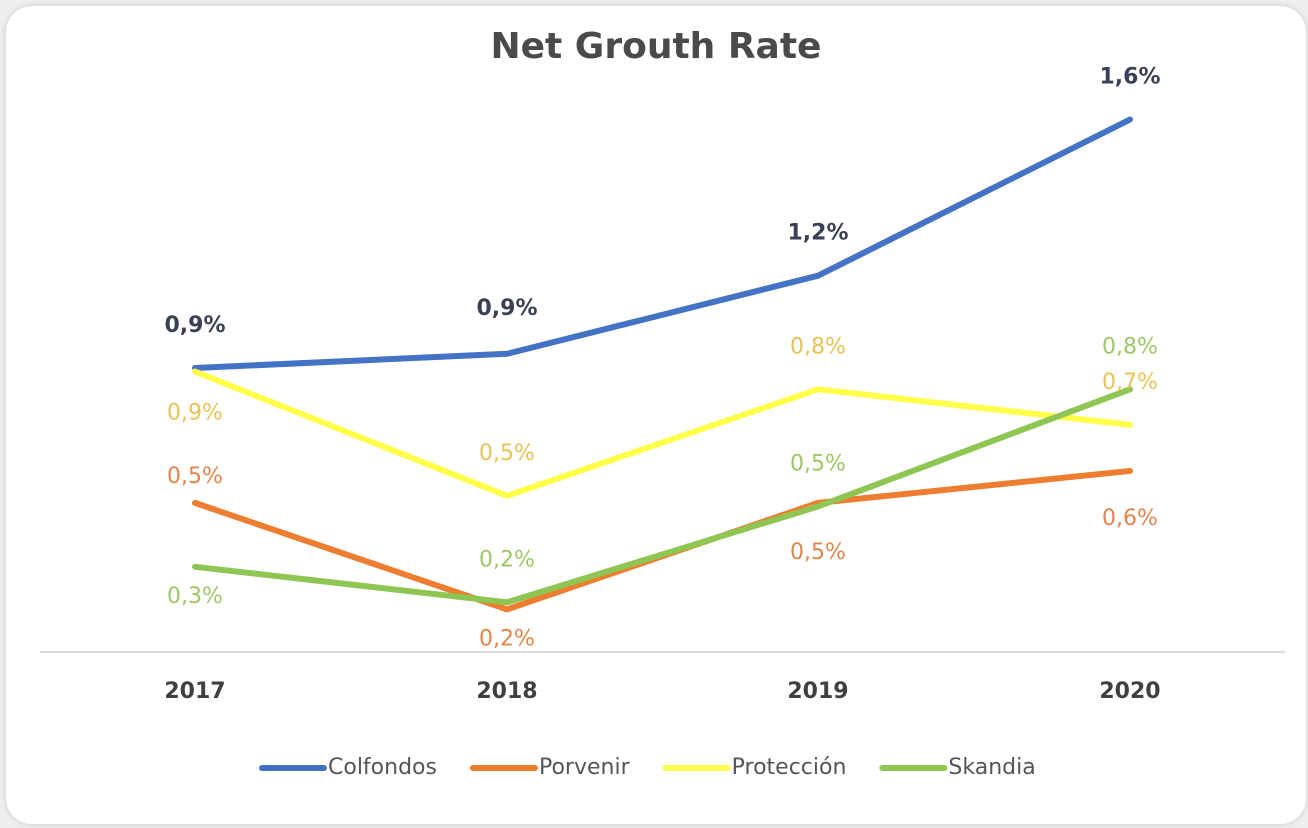 Image resolution: width=1308 pixels, height=828 pixels. I want to click on x-tick-label: 2017, so click(194, 691).